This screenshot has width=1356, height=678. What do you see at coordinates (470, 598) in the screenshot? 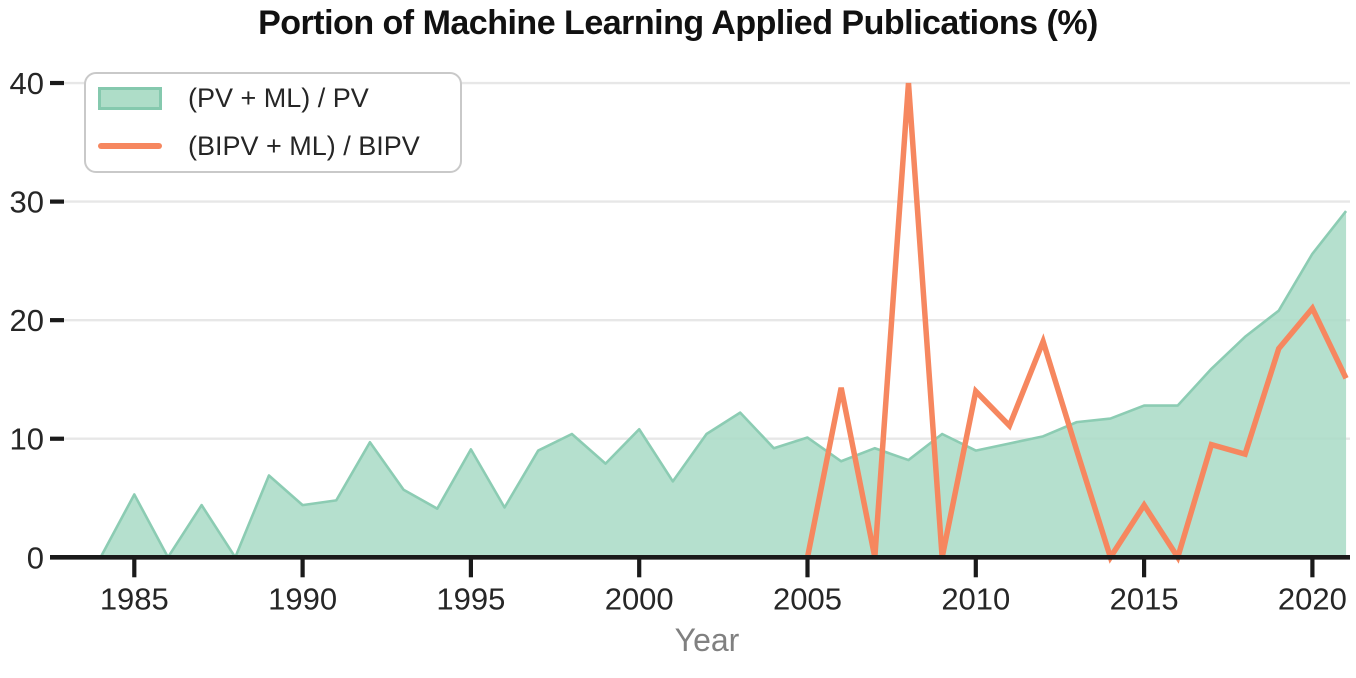
I see `x-tick-label: 1995` at bounding box center [470, 598].